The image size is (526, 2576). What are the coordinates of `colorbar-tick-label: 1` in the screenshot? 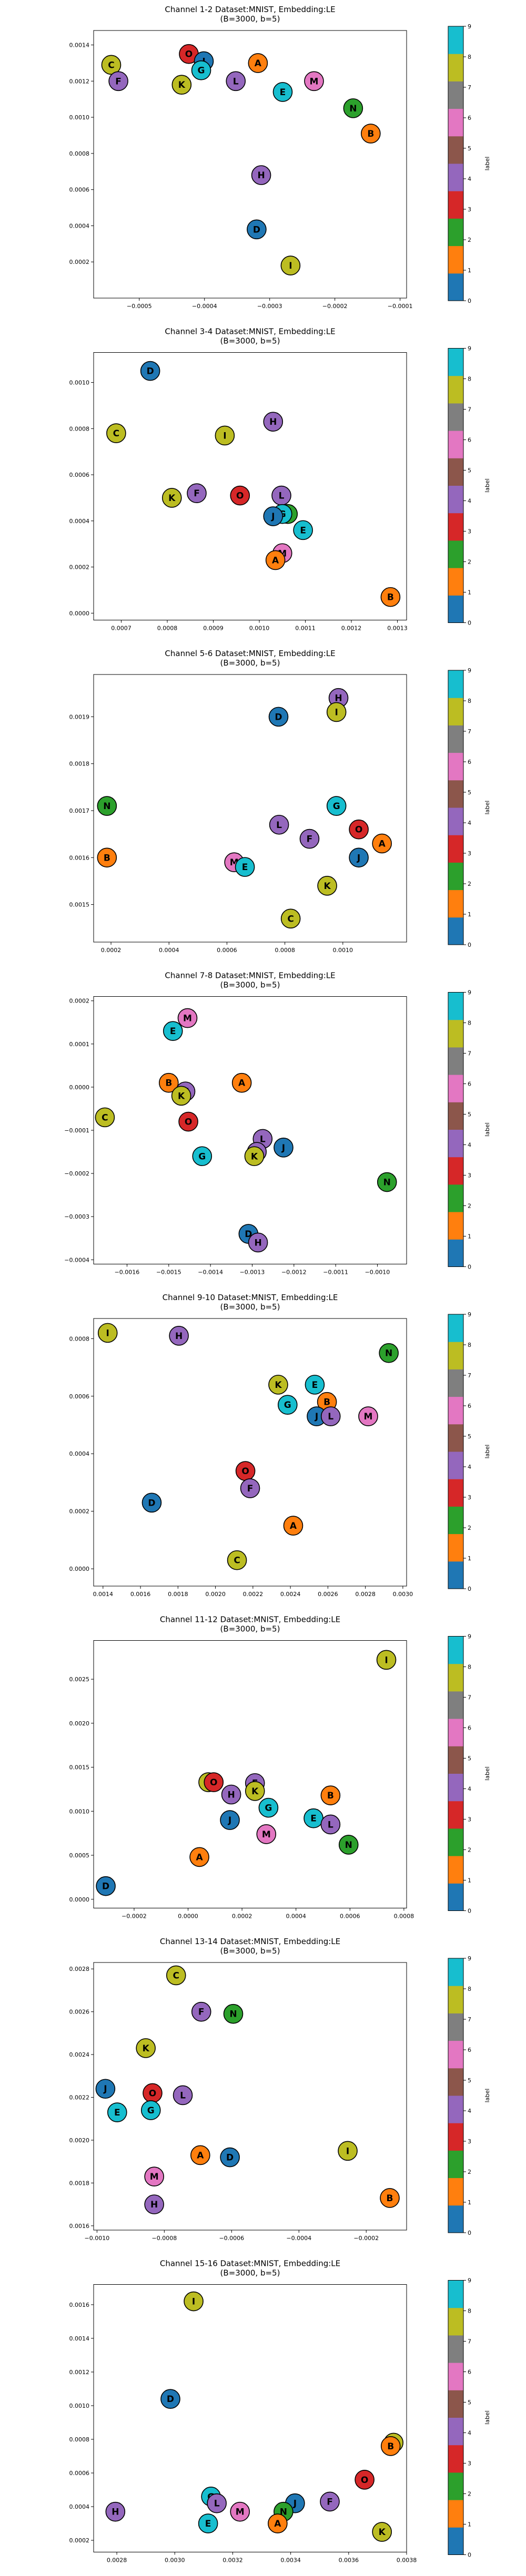 It's located at (469, 1236).